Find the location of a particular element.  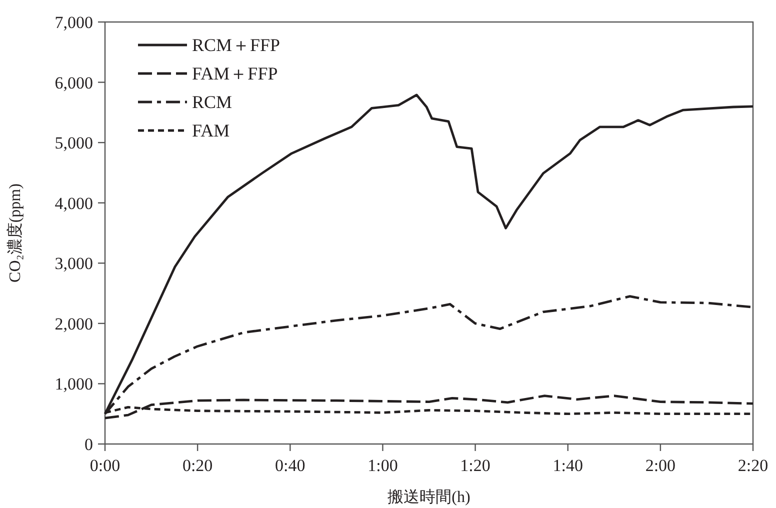

y-tick-label: 5,000 is located at coordinates (73, 143).